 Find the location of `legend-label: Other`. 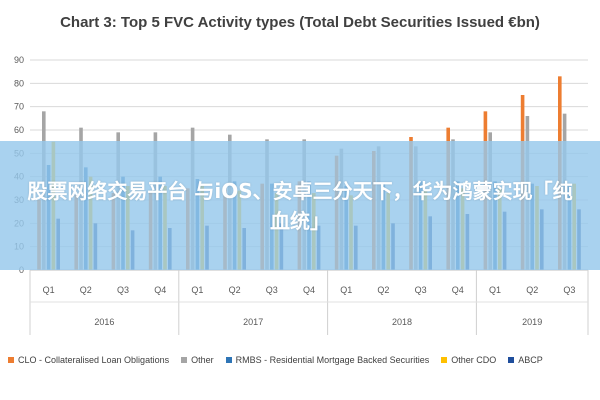

legend-label: Other is located at coordinates (202, 360).